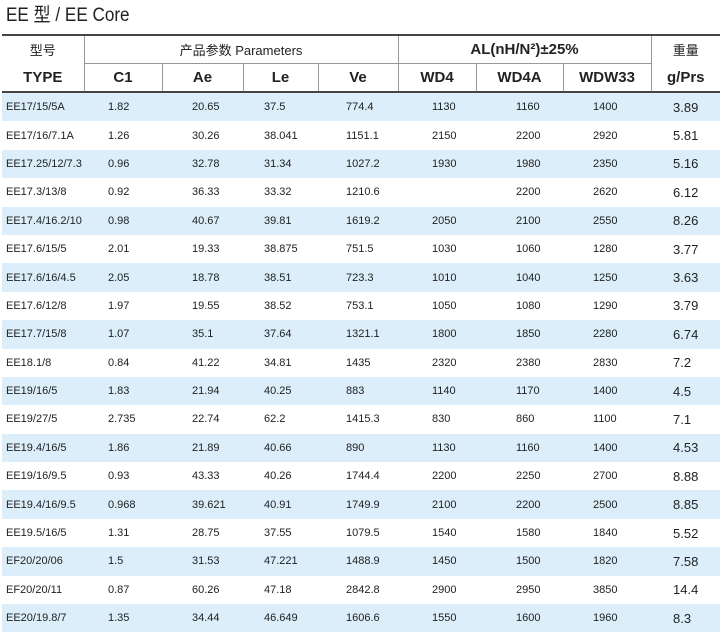 This screenshot has width=724, height=632. I want to click on type-cell: EE17/16/7.1A, so click(40, 135).